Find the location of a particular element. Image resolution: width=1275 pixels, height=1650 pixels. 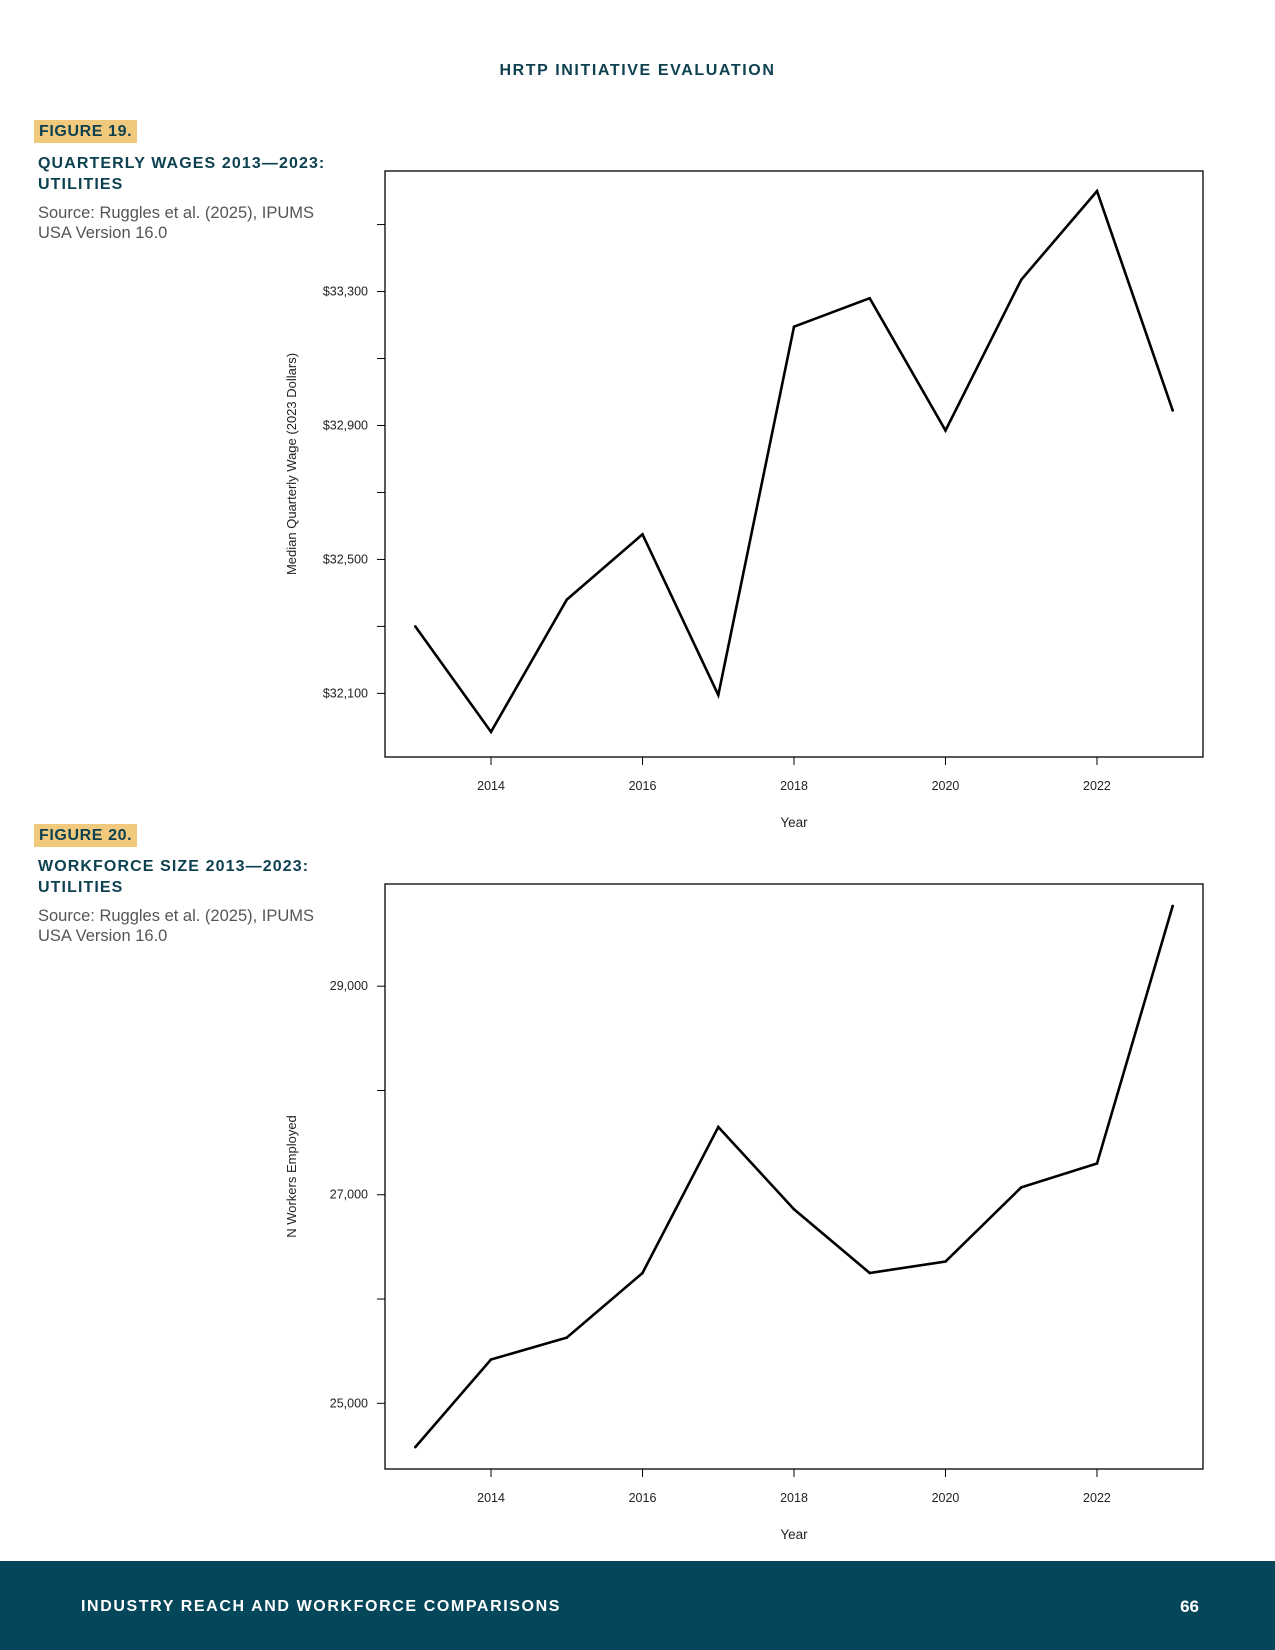

footer-page-number: 66 is located at coordinates (1189, 1606).